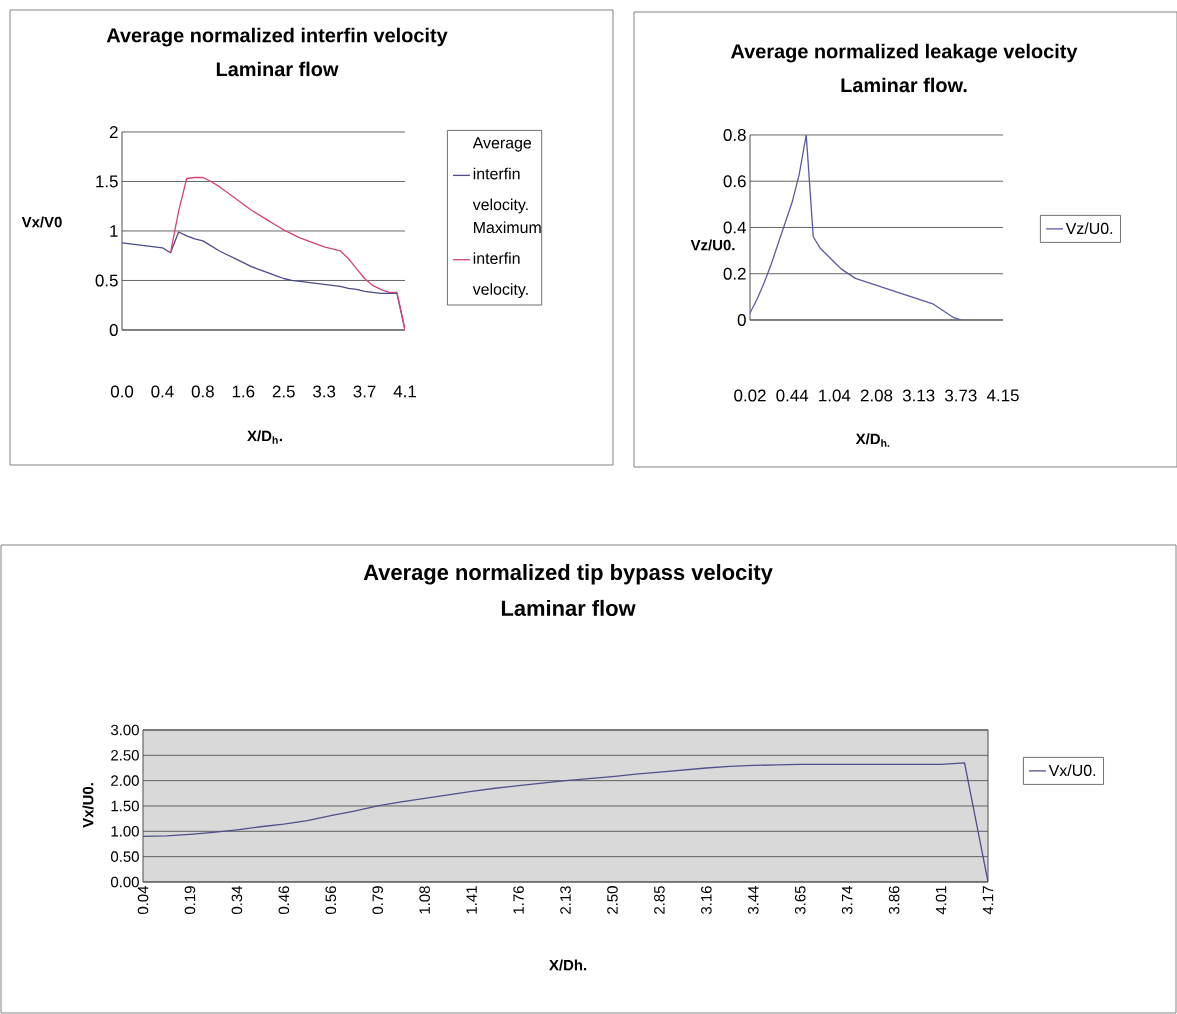 Image resolution: width=1177 pixels, height=1014 pixels. What do you see at coordinates (284, 900) in the screenshot?
I see `x-tick-label: 0.46` at bounding box center [284, 900].